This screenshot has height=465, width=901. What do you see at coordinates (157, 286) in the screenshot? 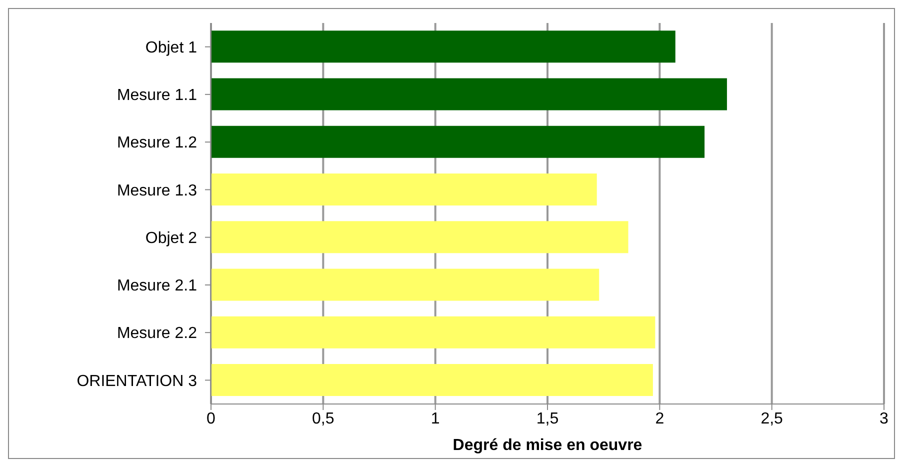
I see `y-tick-label: Mesure 2.1` at bounding box center [157, 286].